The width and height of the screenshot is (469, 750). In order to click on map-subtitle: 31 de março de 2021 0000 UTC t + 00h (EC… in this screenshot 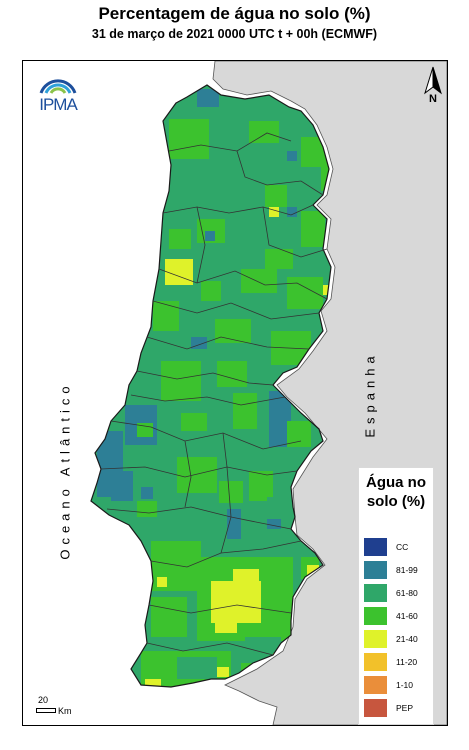, I will do `click(234, 34)`.